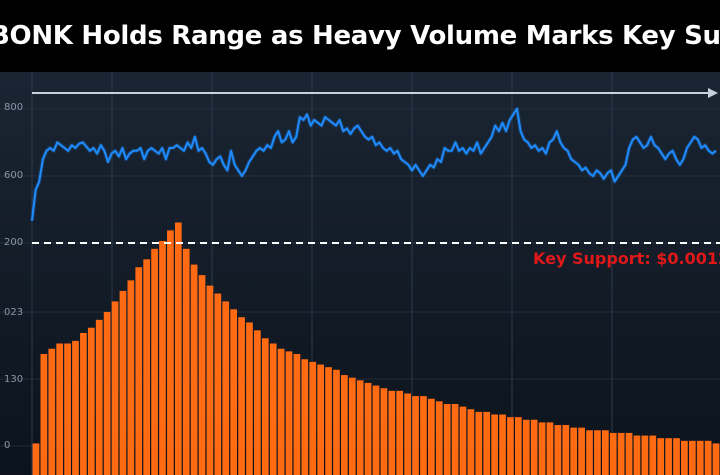 Image resolution: width=720 pixels, height=475 pixels. Describe the element at coordinates (376, 255) in the screenshot. I see `support-group: Key Support: $0.0012` at that location.